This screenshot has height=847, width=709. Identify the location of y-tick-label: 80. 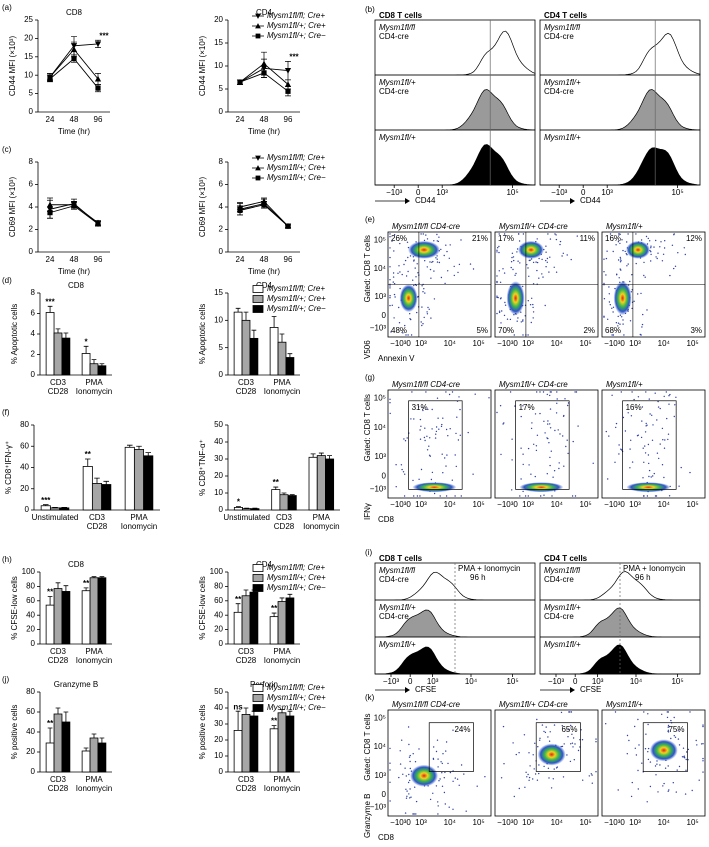
(30, 691).